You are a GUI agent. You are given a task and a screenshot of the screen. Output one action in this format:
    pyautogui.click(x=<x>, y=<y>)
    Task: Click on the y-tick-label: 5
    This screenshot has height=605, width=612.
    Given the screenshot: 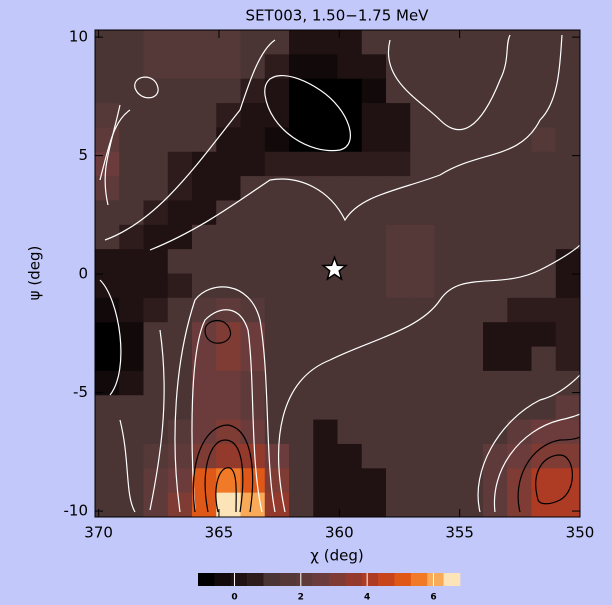 What is the action you would take?
    pyautogui.click(x=83, y=155)
    